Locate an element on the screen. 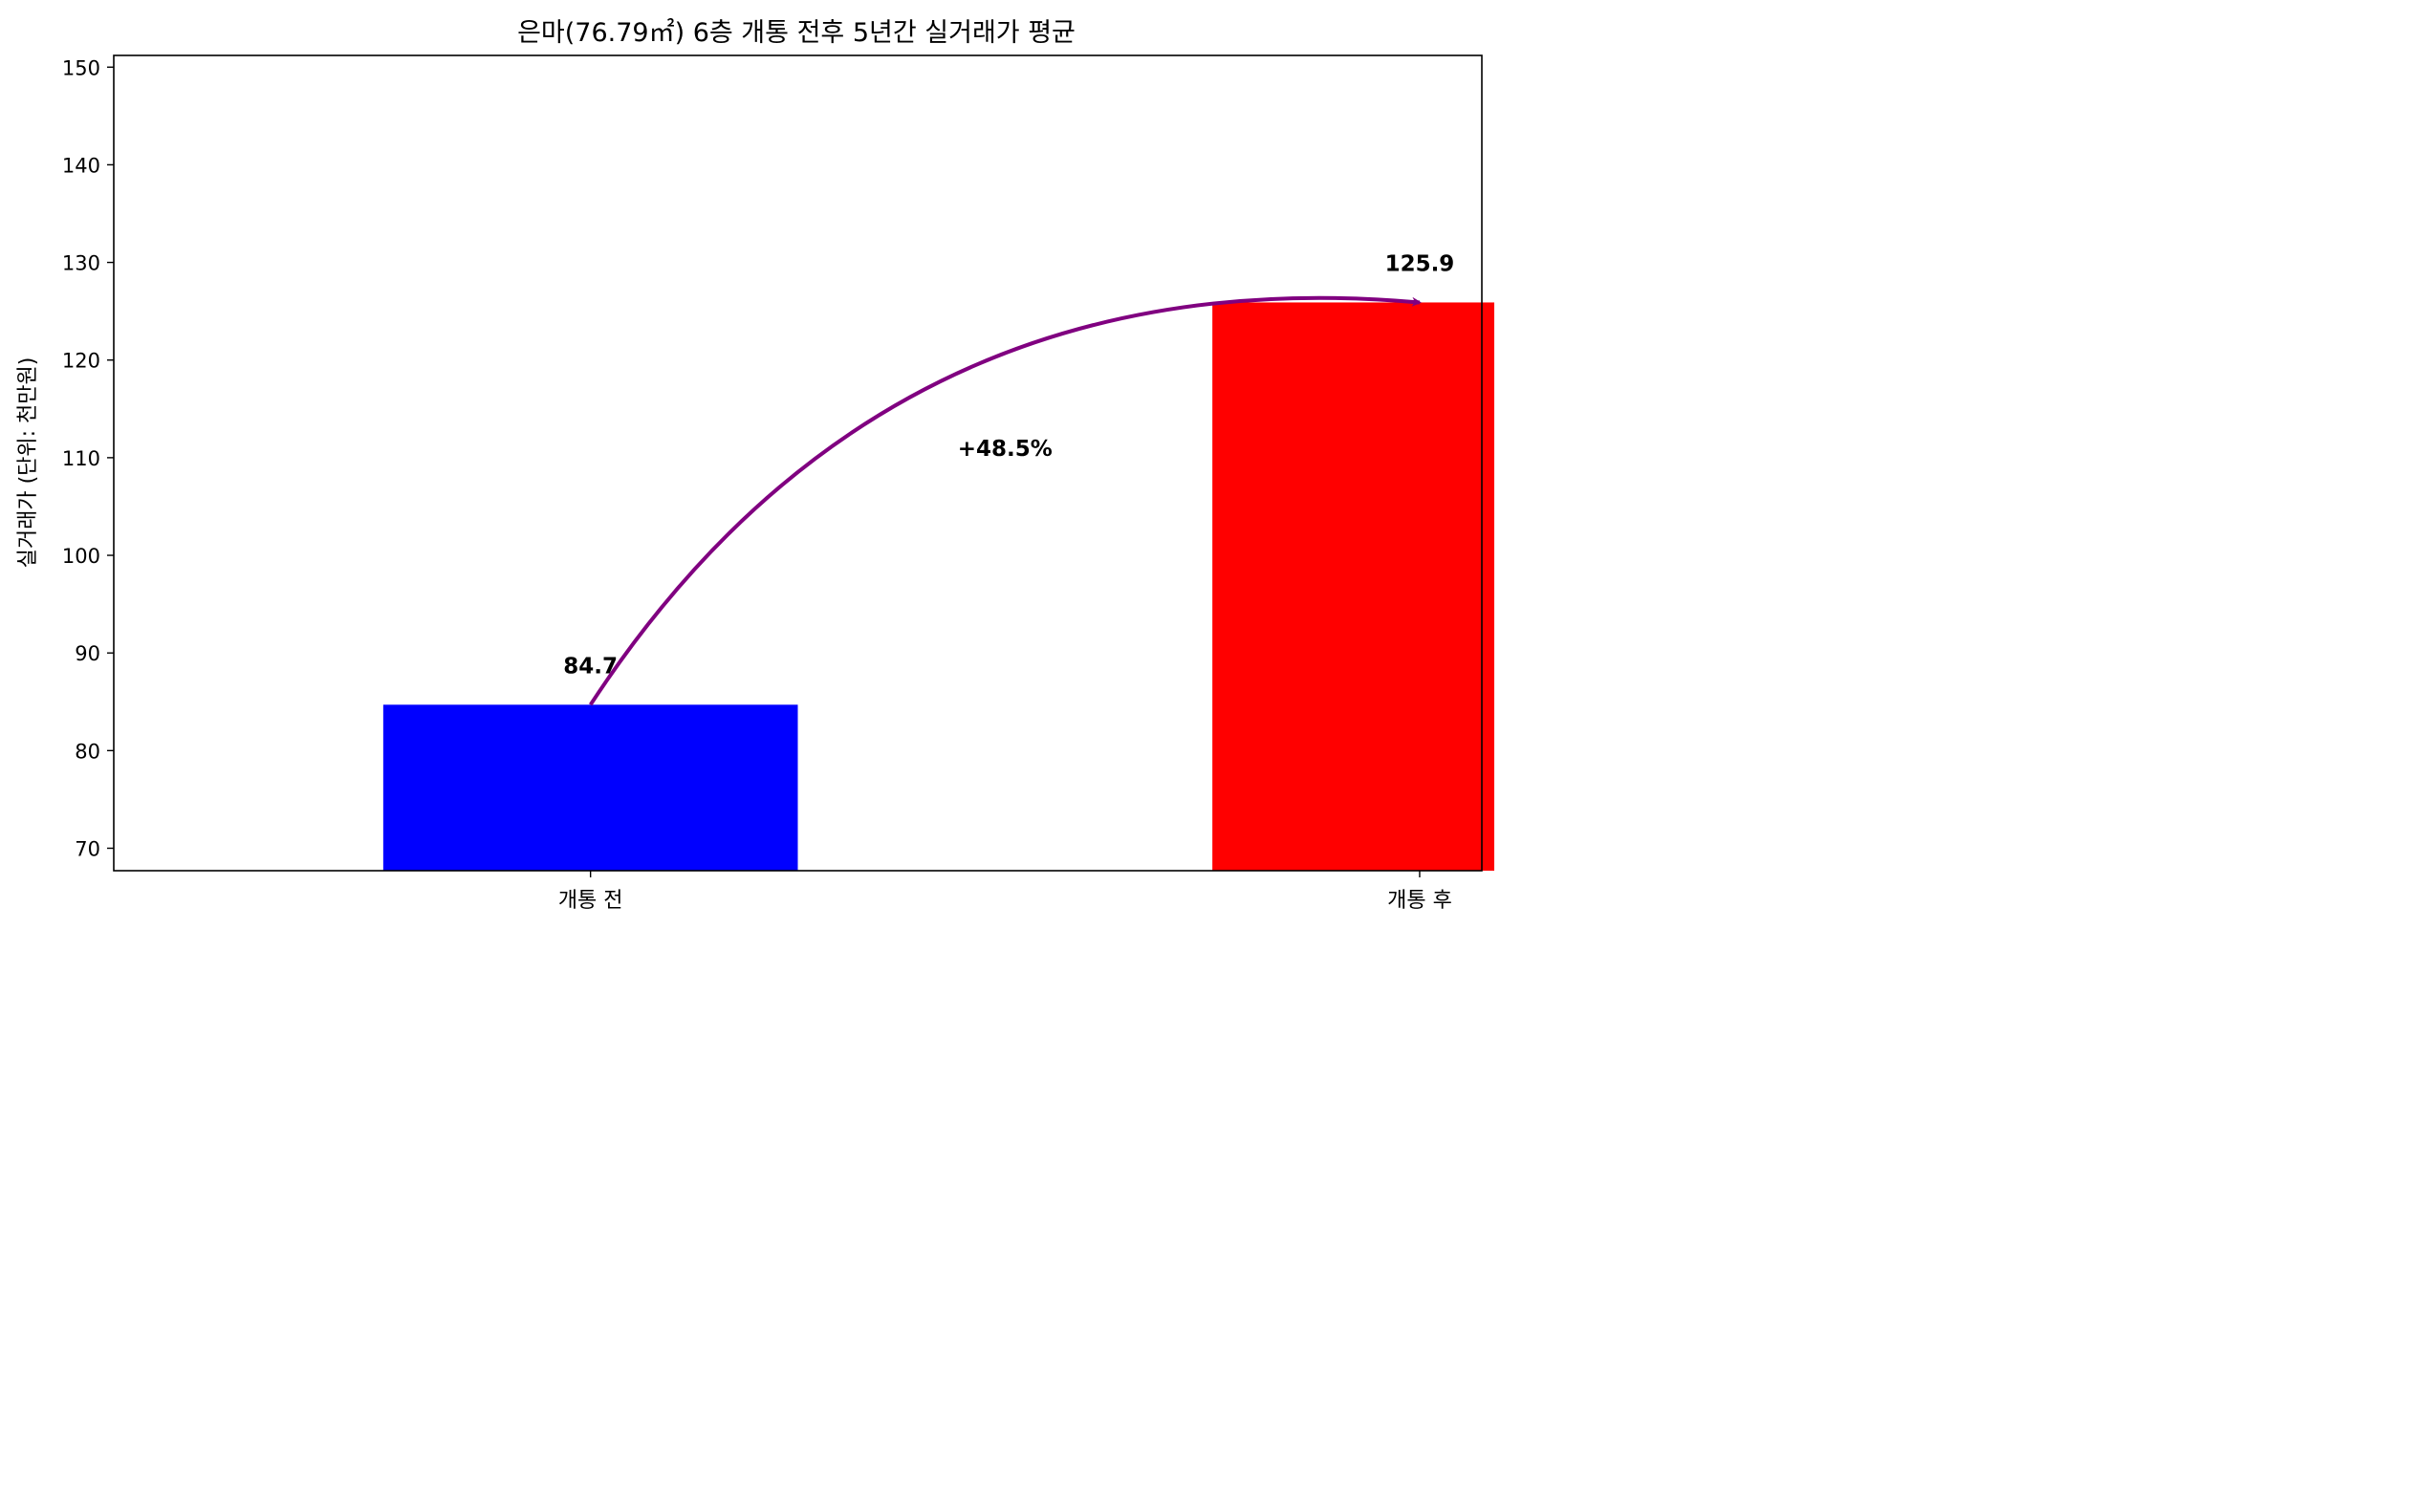  y-tick-label-6: 130 is located at coordinates (81, 263).